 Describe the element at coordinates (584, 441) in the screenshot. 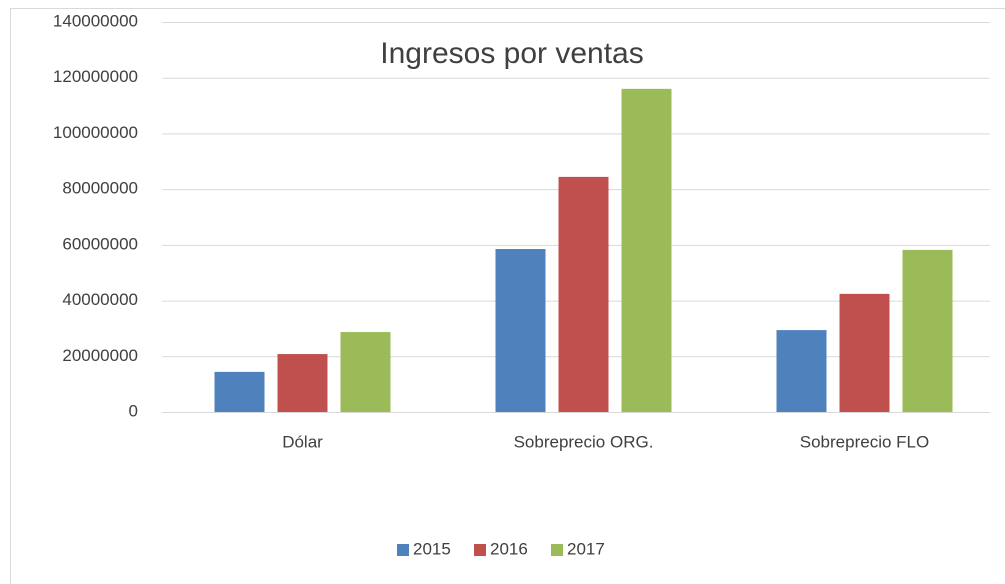

I see `x-tick-label: Sobreprecio ORG.` at that location.